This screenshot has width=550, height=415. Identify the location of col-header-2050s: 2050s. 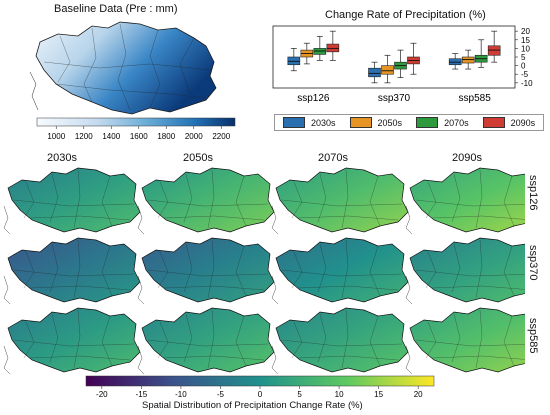
(198, 158).